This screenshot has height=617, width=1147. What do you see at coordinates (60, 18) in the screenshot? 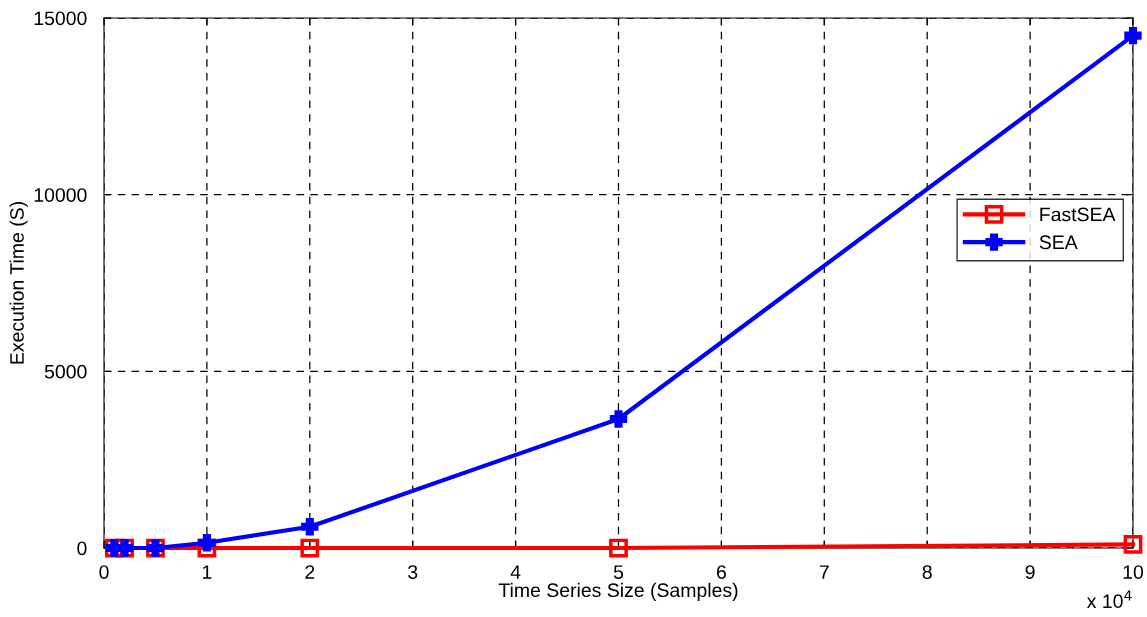
I see `y-tick-label: 15000` at bounding box center [60, 18].